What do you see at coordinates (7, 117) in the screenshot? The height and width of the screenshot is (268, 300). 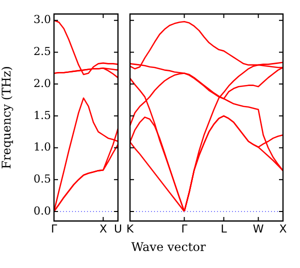 I see `y-axis-title: Frequency (THz)` at bounding box center [7, 117].